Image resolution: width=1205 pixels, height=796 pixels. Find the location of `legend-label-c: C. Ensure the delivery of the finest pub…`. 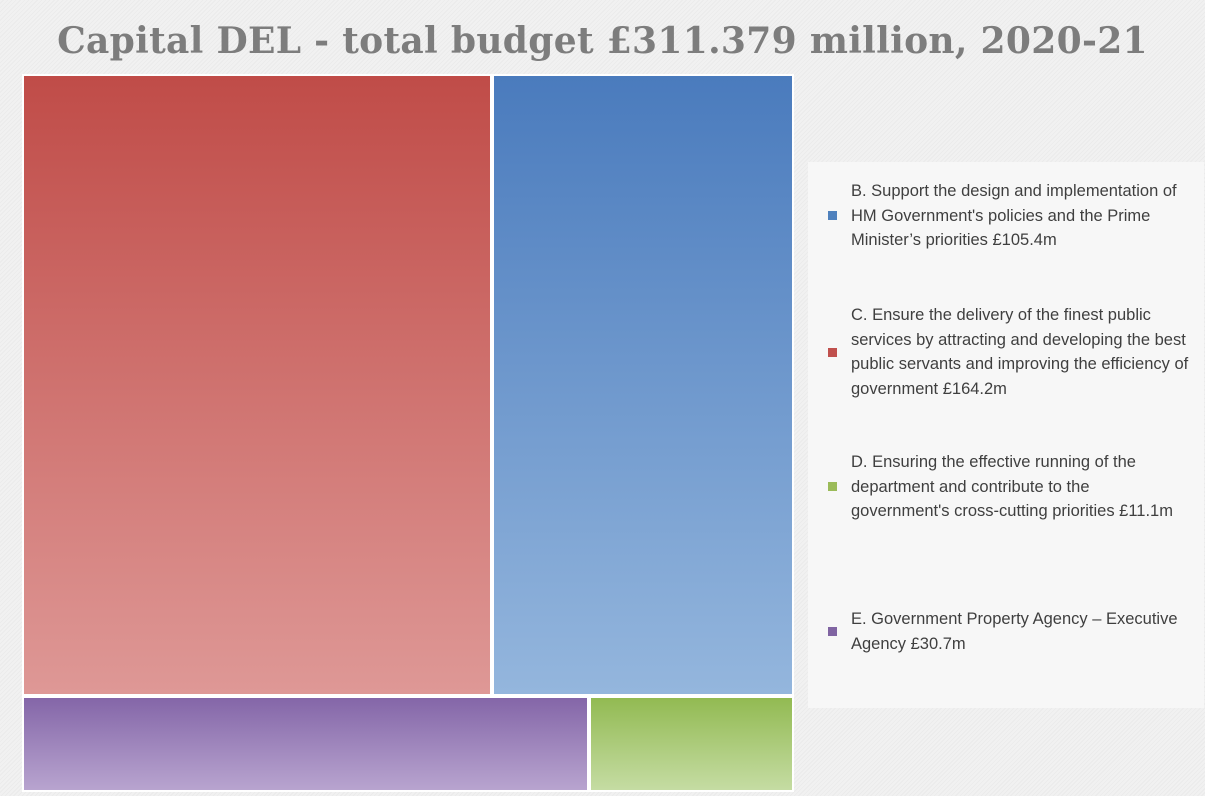

legend-label-c: C. Ensure the delivery of the finest pub… is located at coordinates (1020, 352).